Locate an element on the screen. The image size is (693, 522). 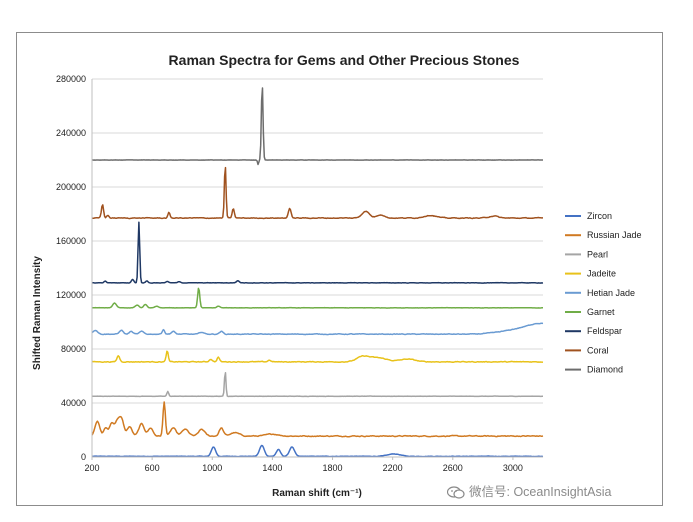
watermark-text: 微信号: OceanInsightAsia is located at coordinates (540, 492).